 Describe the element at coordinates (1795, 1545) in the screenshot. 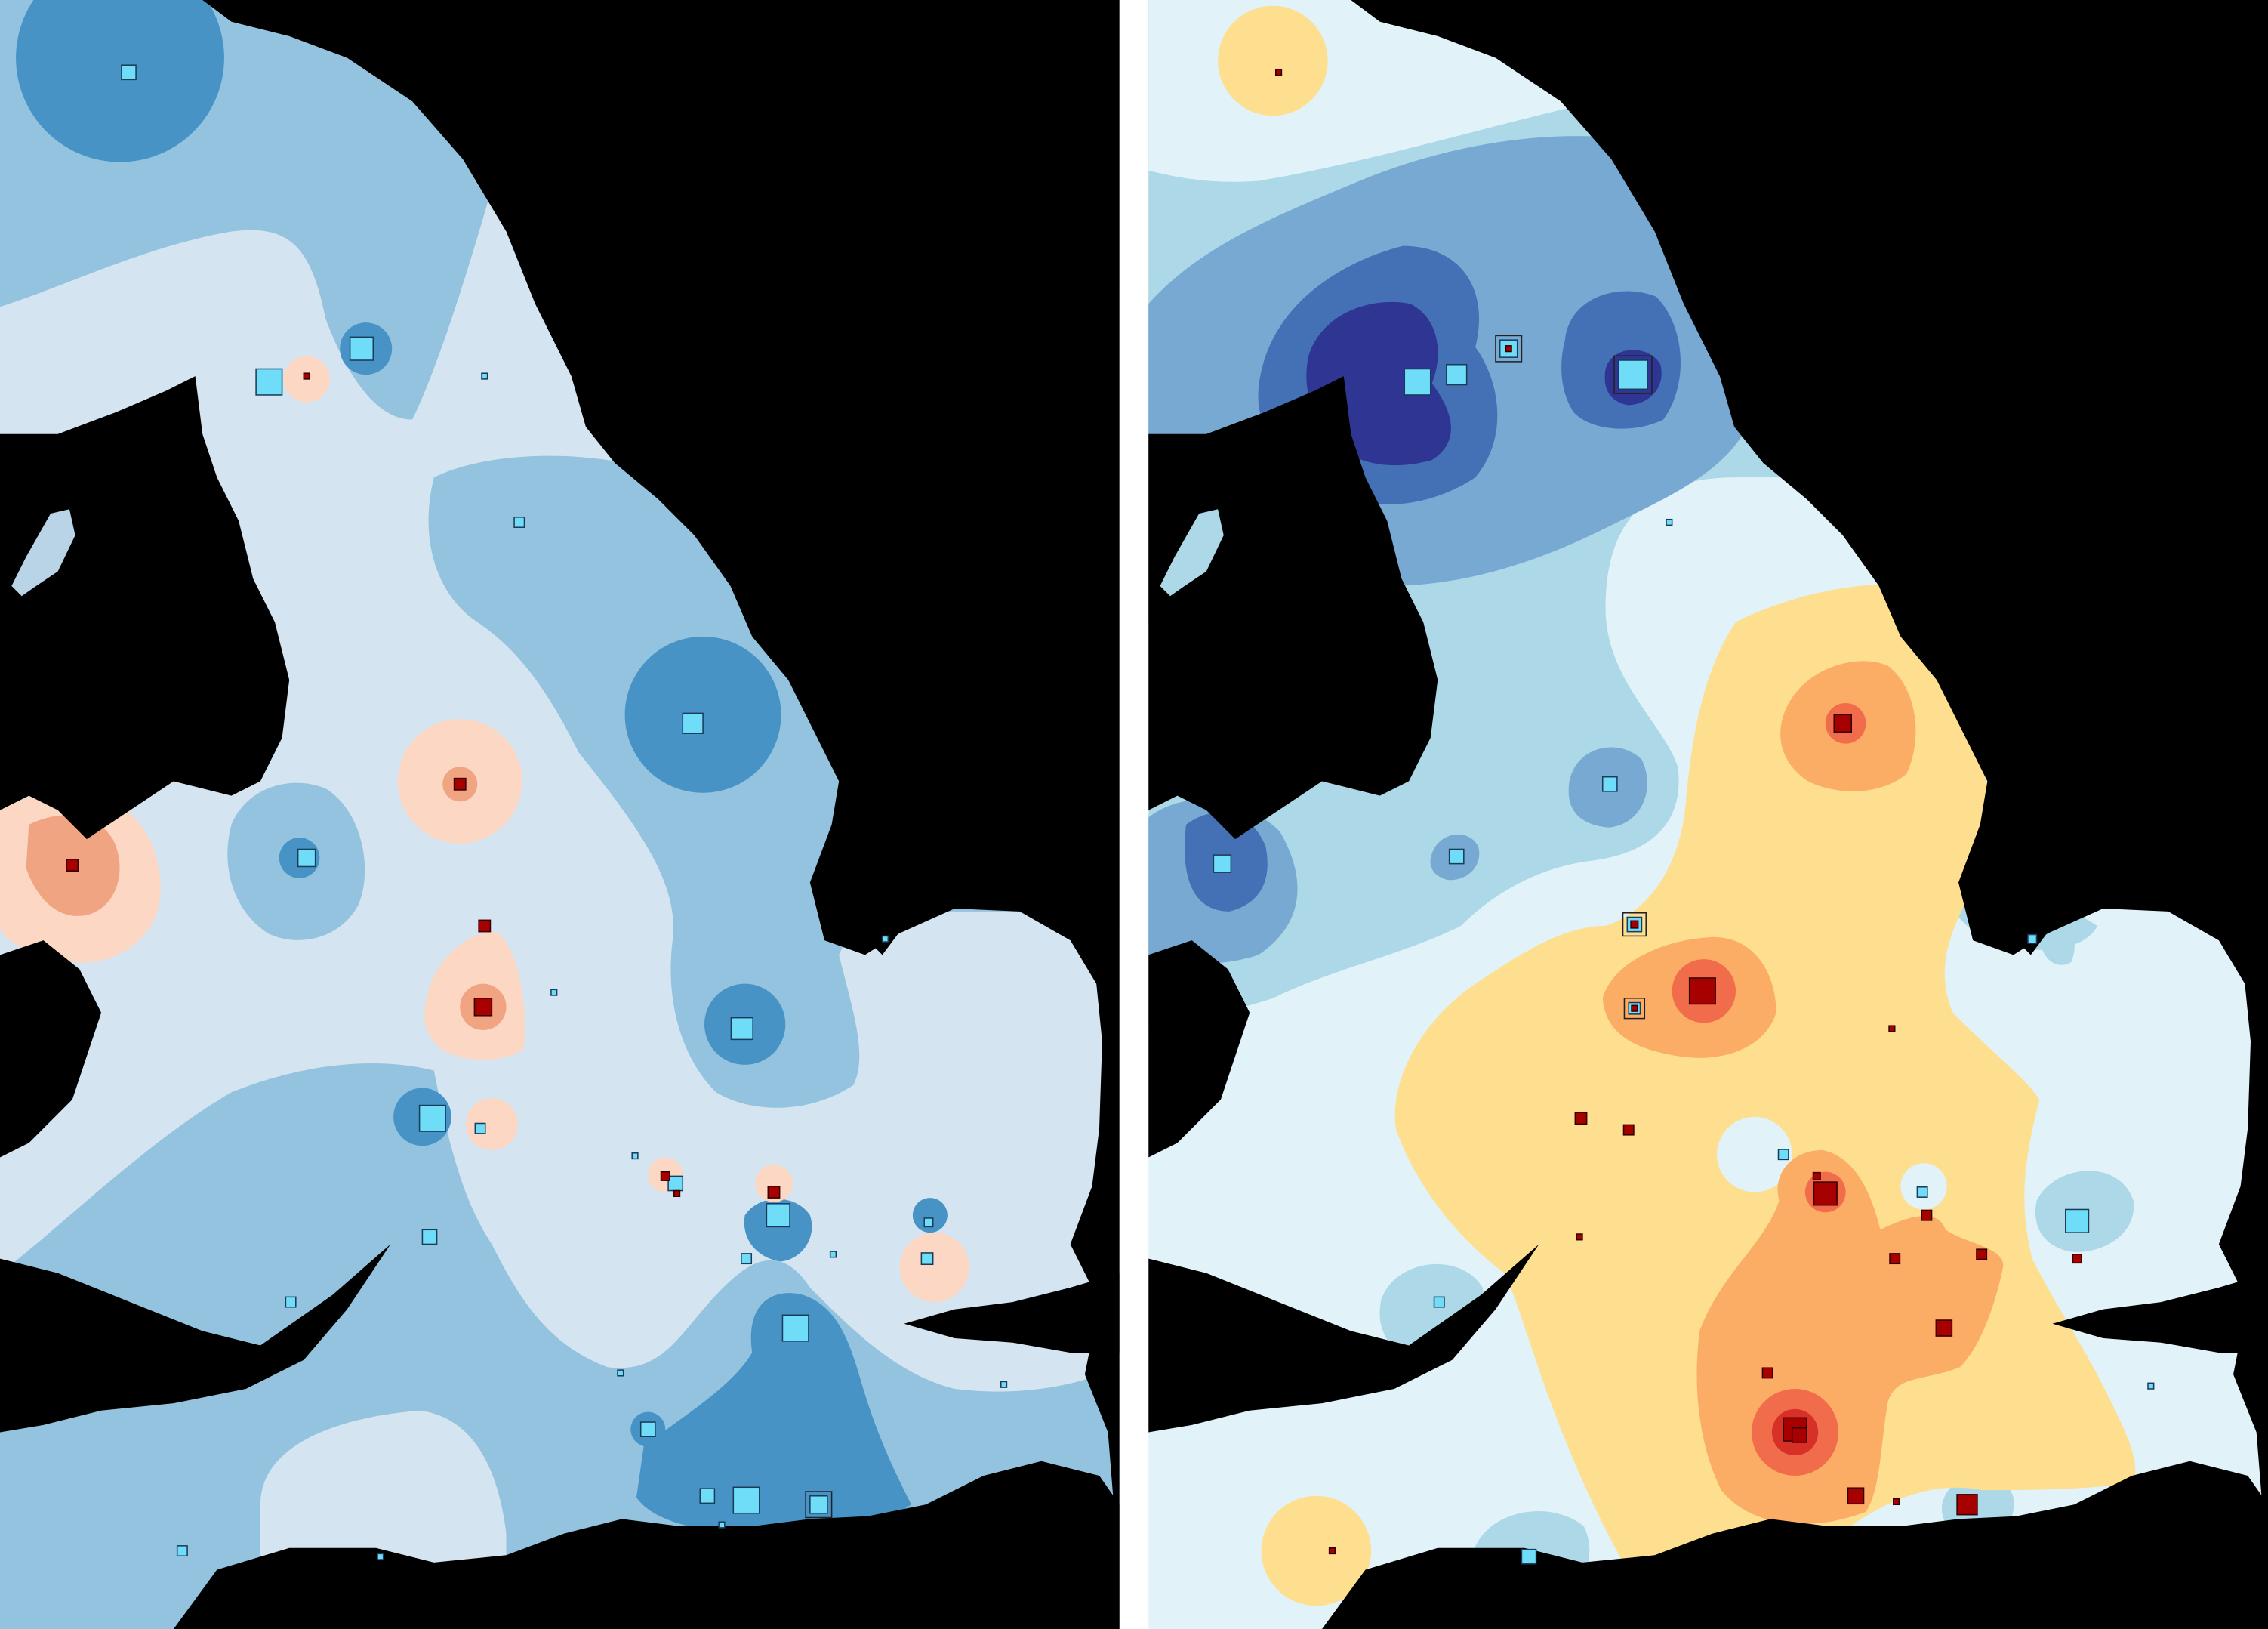

I see `right-channel` at that location.